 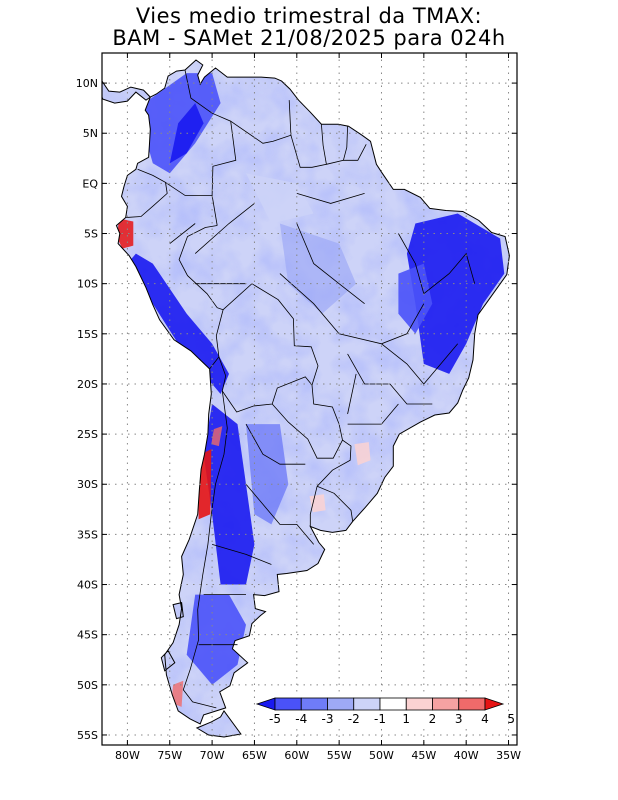 I want to click on lat-label: 5N, so click(x=90, y=133).